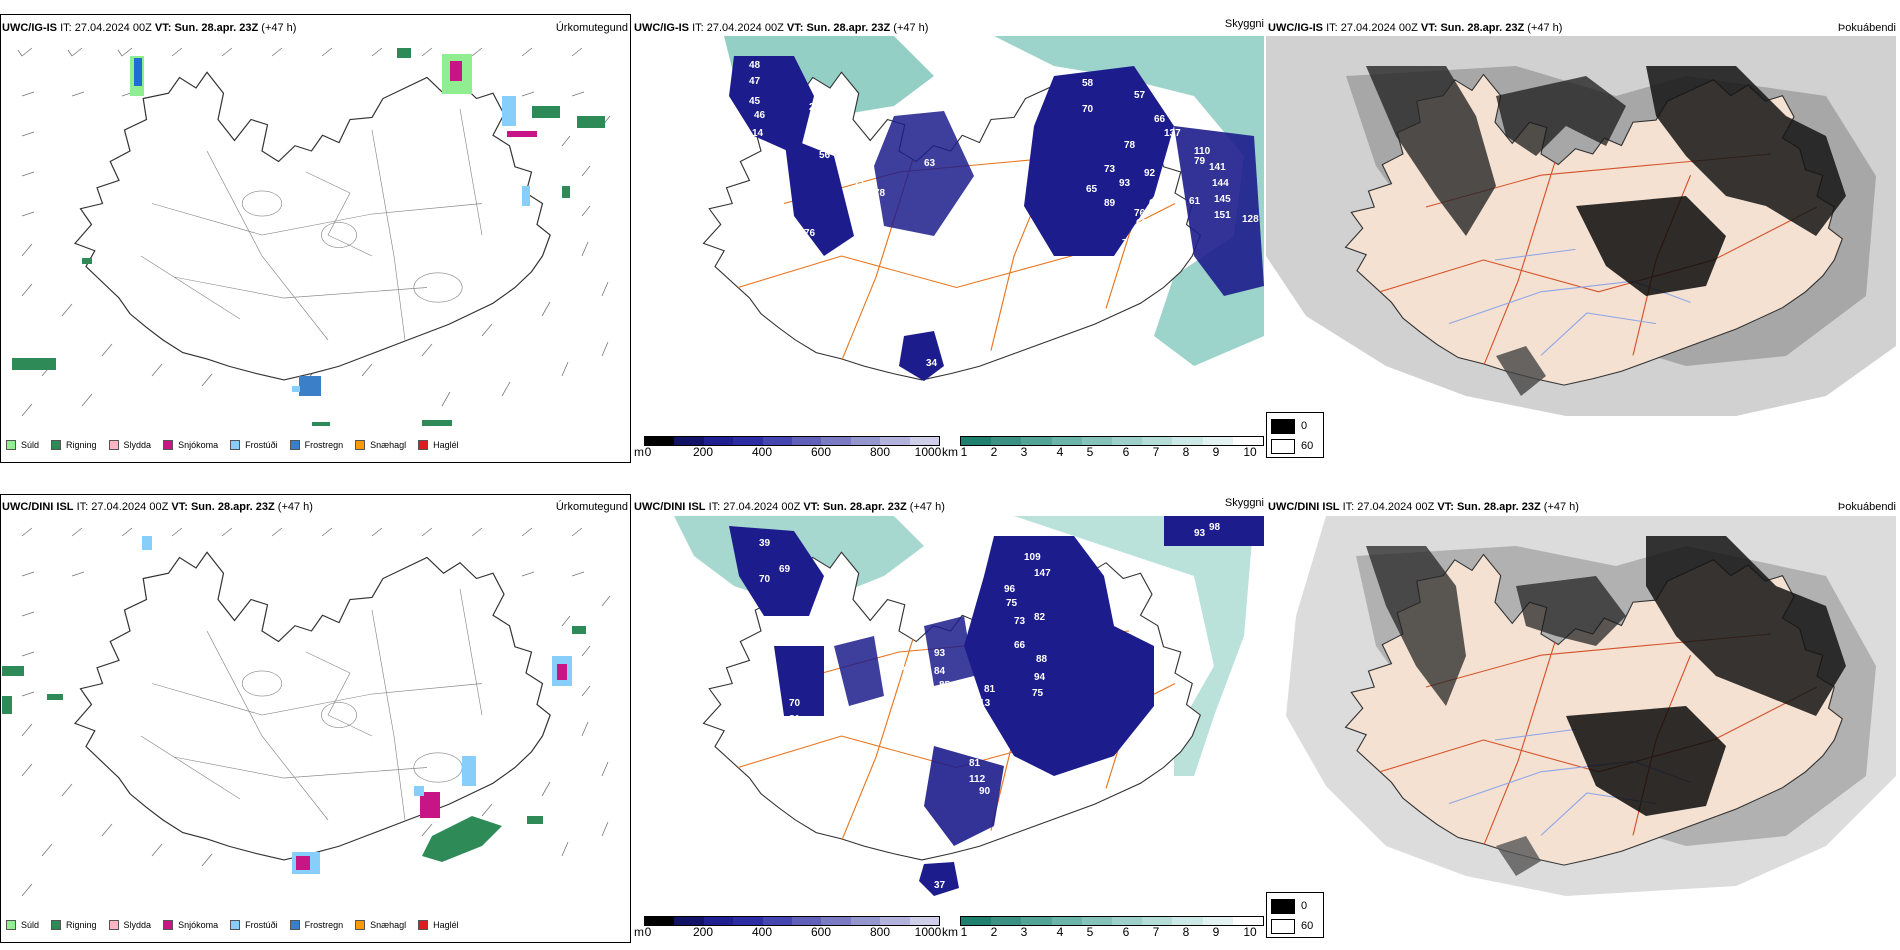 This screenshot has height=950, width=1900. I want to click on cloud-base-number: 145, so click(1222, 199).